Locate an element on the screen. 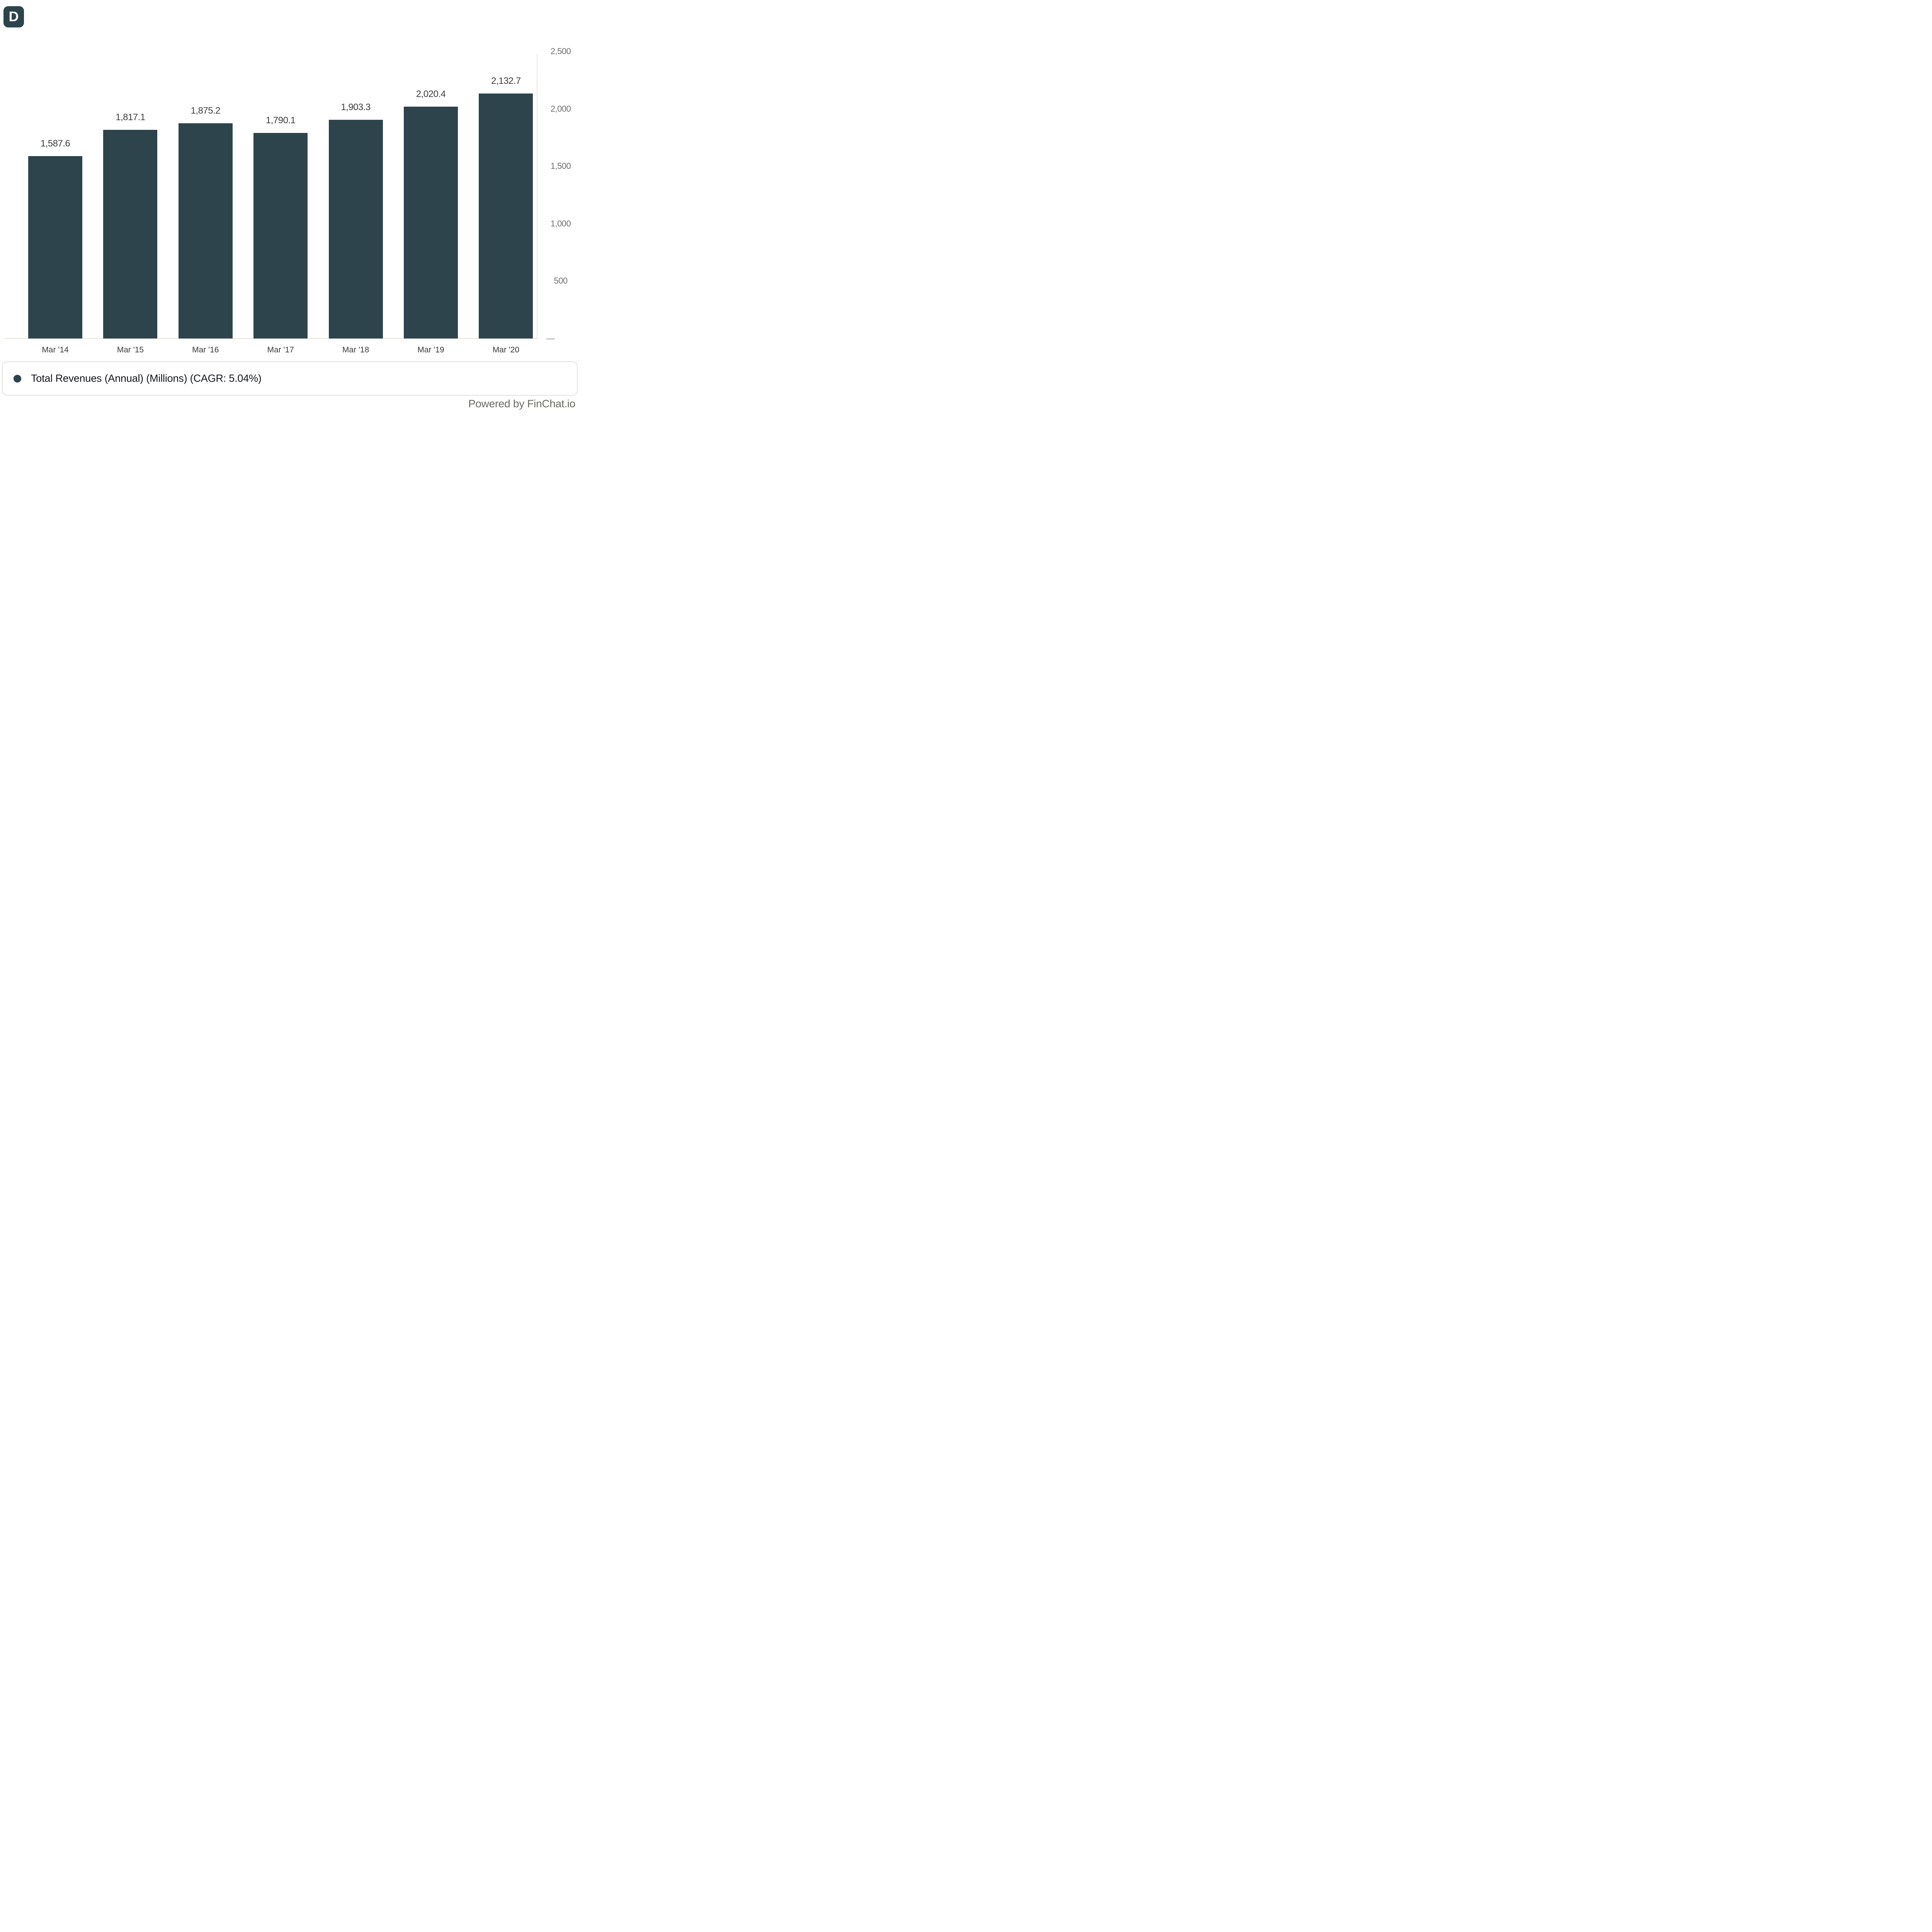 This screenshot has height=1932, width=1932. bar-value-label: 2,132.7 is located at coordinates (506, 82).